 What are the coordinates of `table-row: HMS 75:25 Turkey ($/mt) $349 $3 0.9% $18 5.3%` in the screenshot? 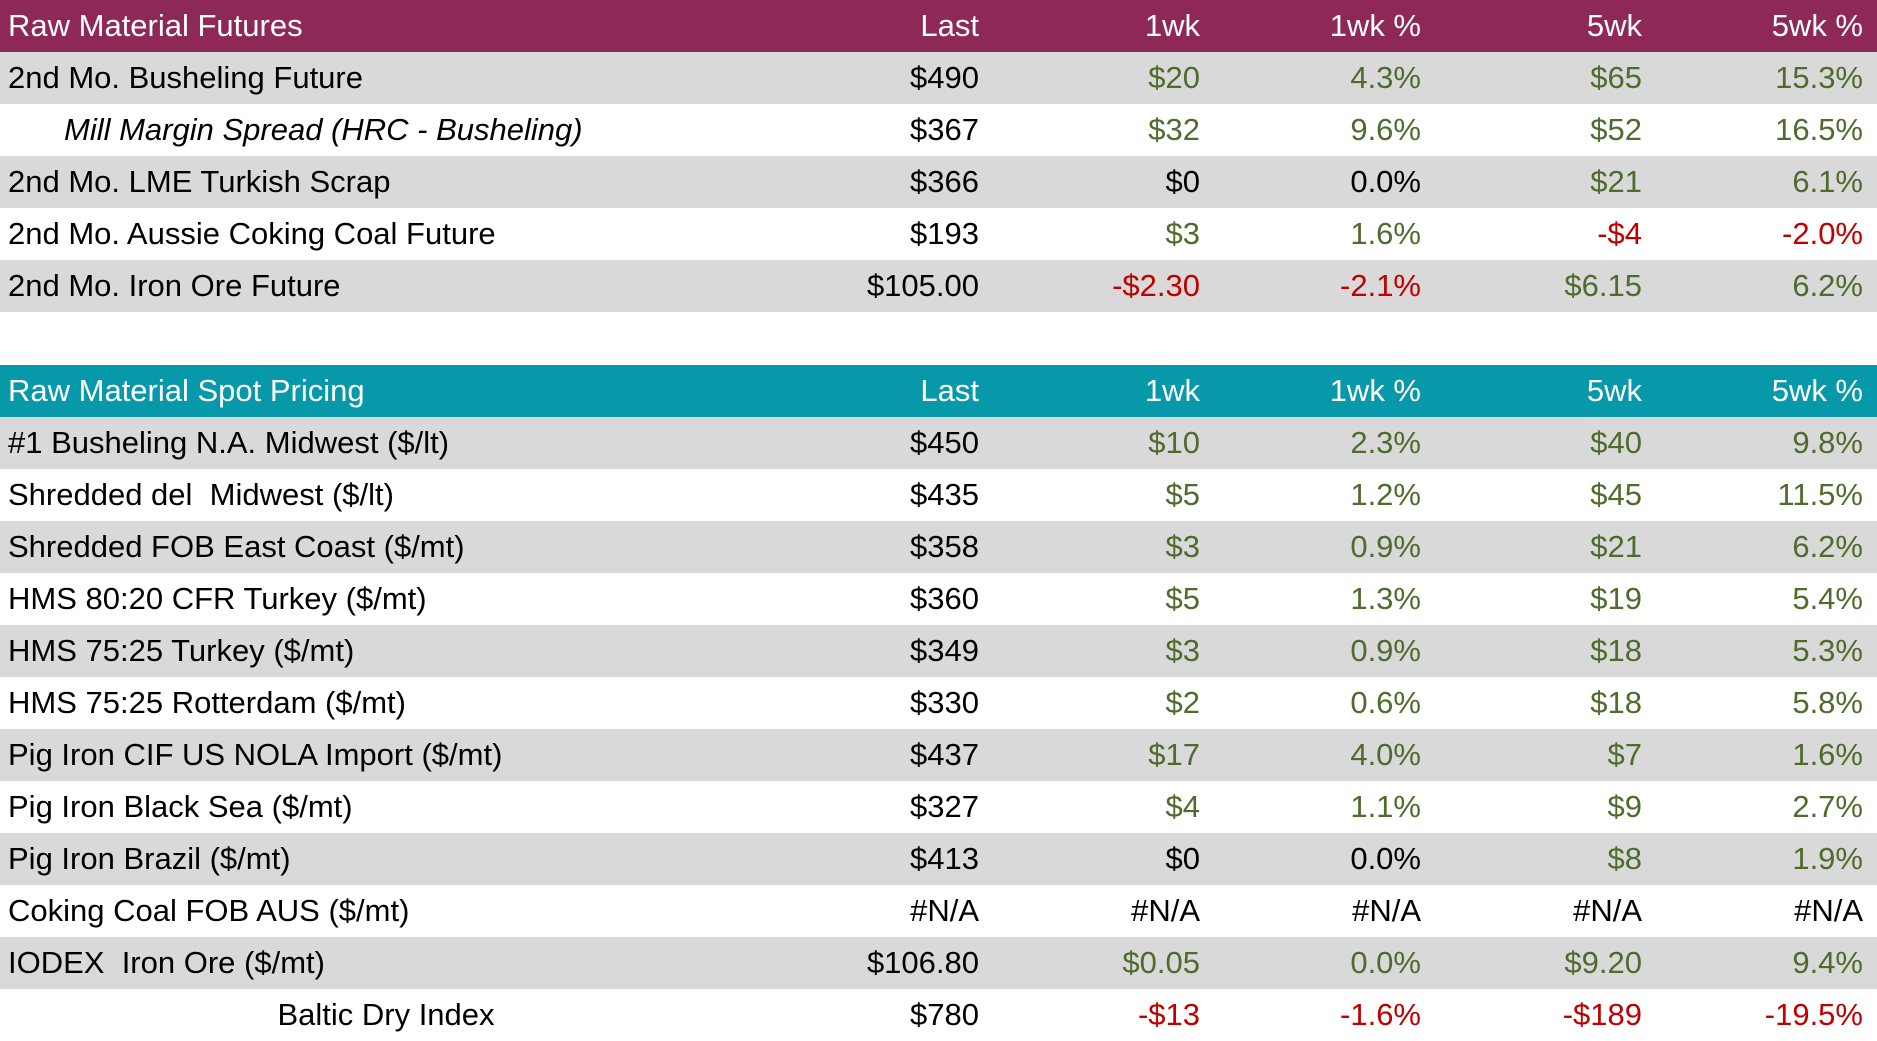 It's located at (938, 651).